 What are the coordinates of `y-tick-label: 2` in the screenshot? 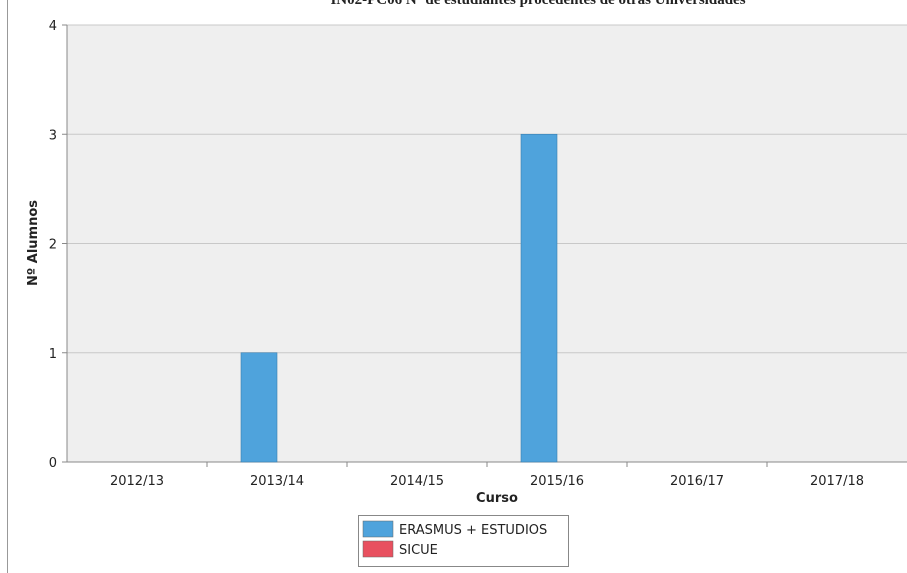 It's located at (53, 245).